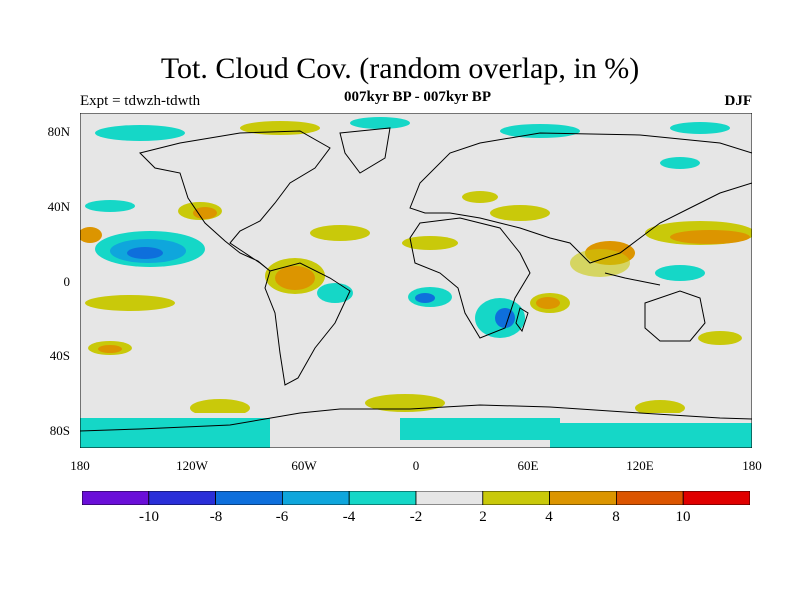  Describe the element at coordinates (640, 465) in the screenshot. I see `lon-label-120e: 120E` at that location.